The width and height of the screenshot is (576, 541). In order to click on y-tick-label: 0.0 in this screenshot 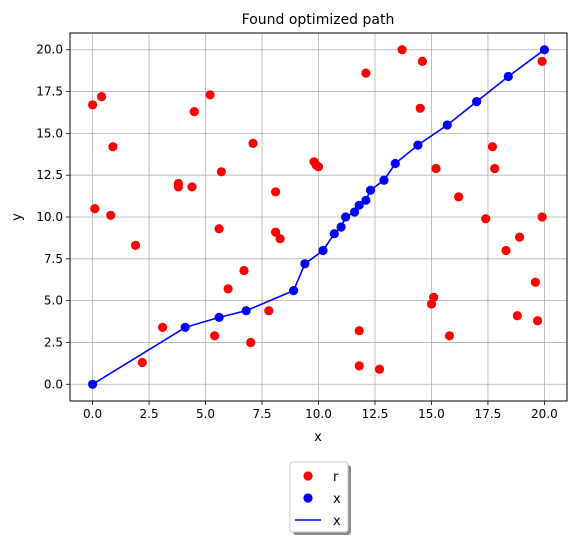, I will do `click(53, 384)`.